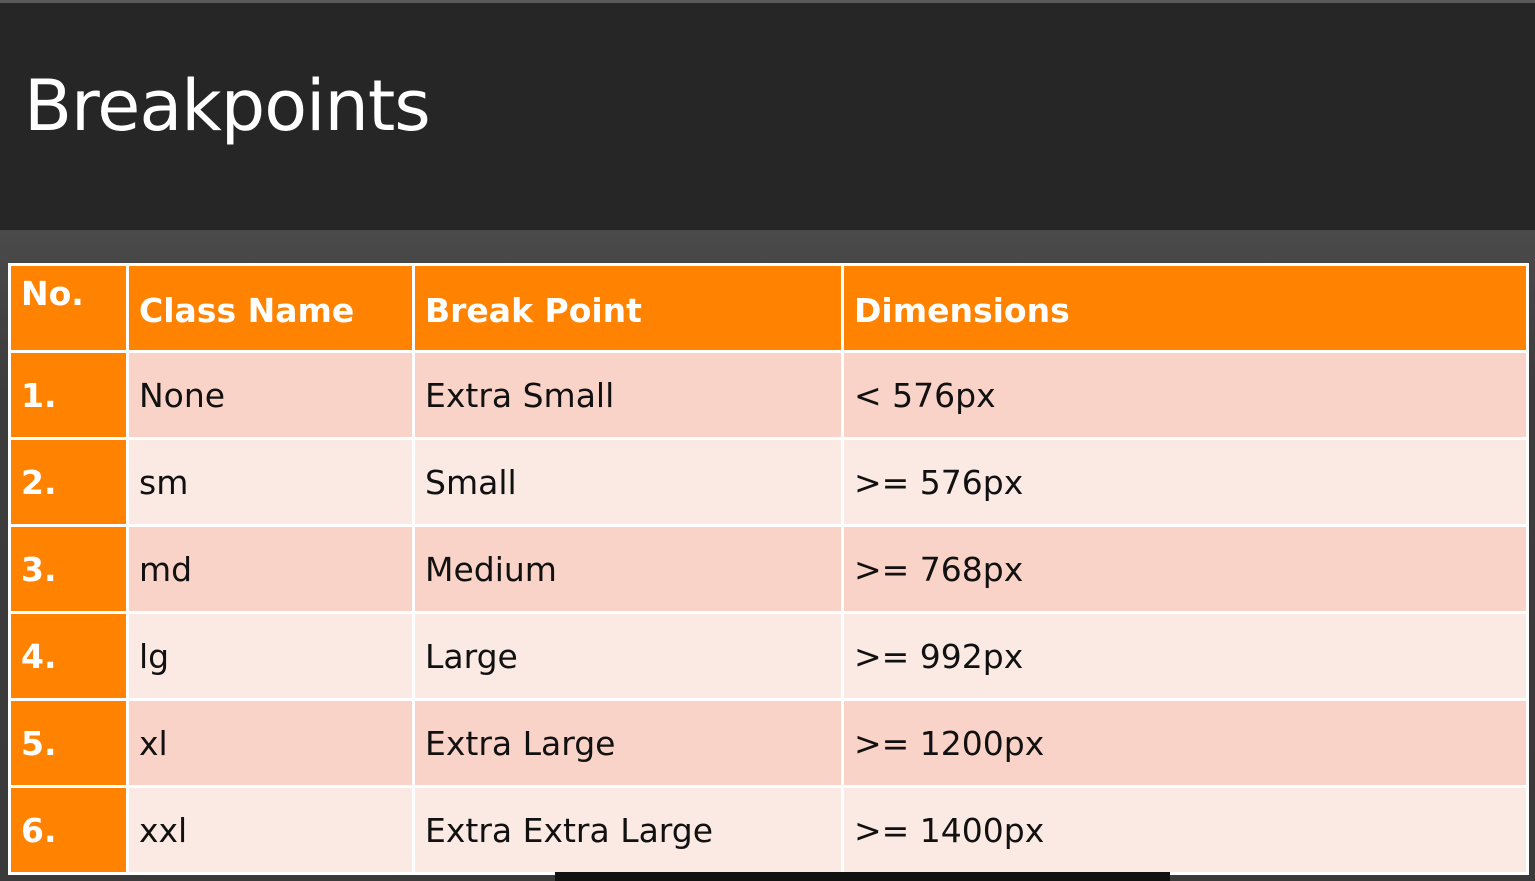  What do you see at coordinates (68, 482) in the screenshot?
I see `row-number: 2.` at bounding box center [68, 482].